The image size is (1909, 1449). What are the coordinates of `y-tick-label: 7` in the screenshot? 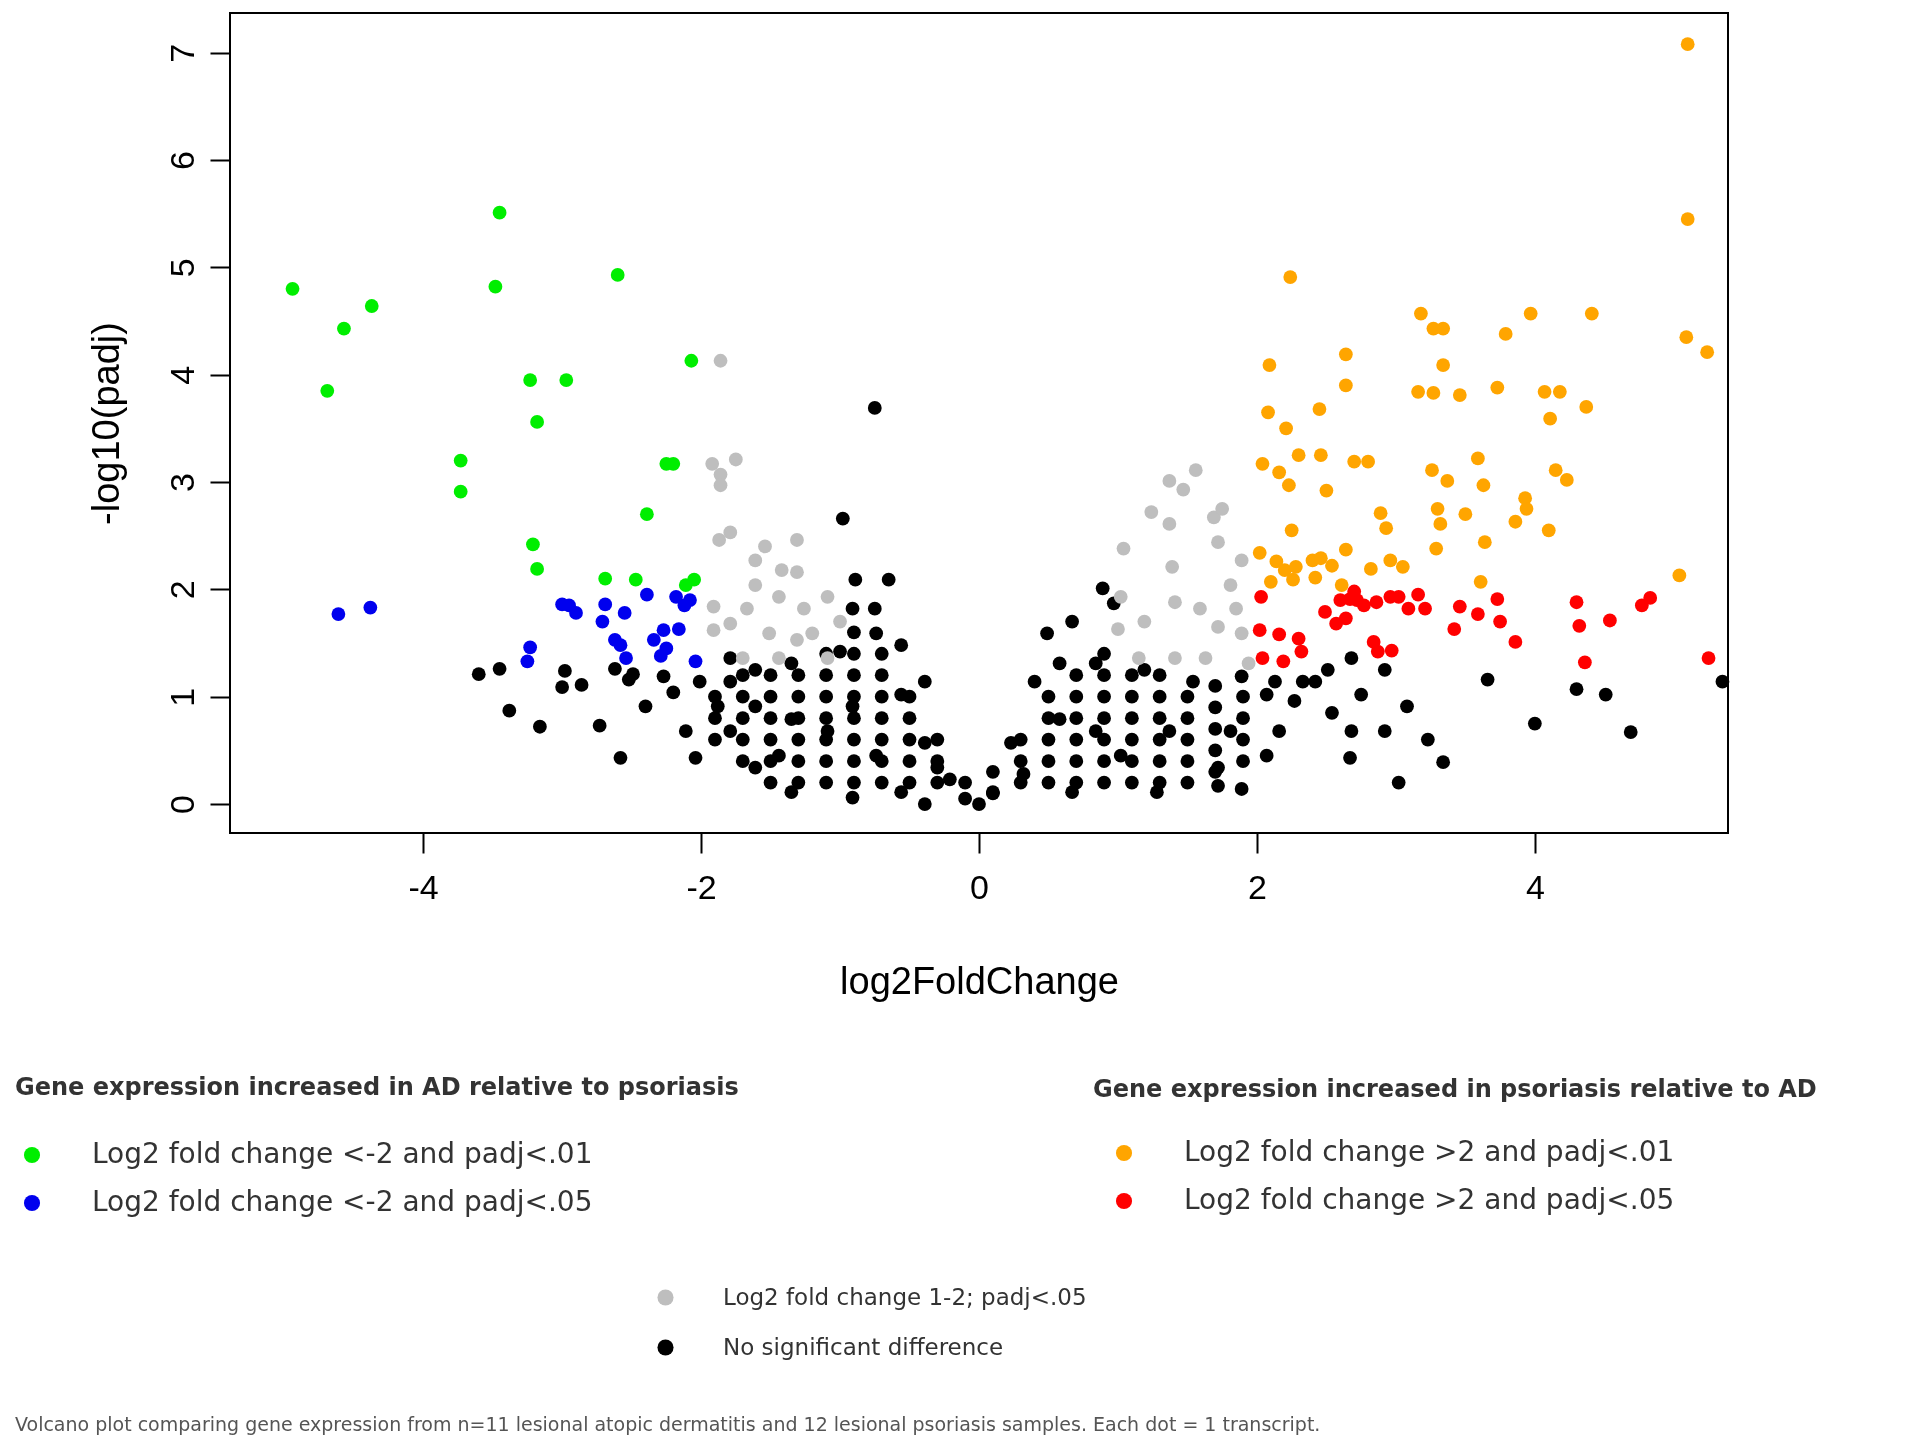 It's located at (181, 53).